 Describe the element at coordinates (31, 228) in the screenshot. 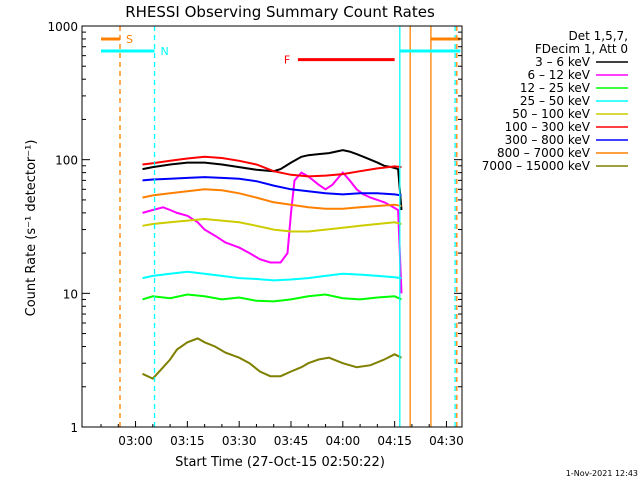

I see `y-axis-label: Count Rate (s⁻¹ detector⁻¹)` at that location.